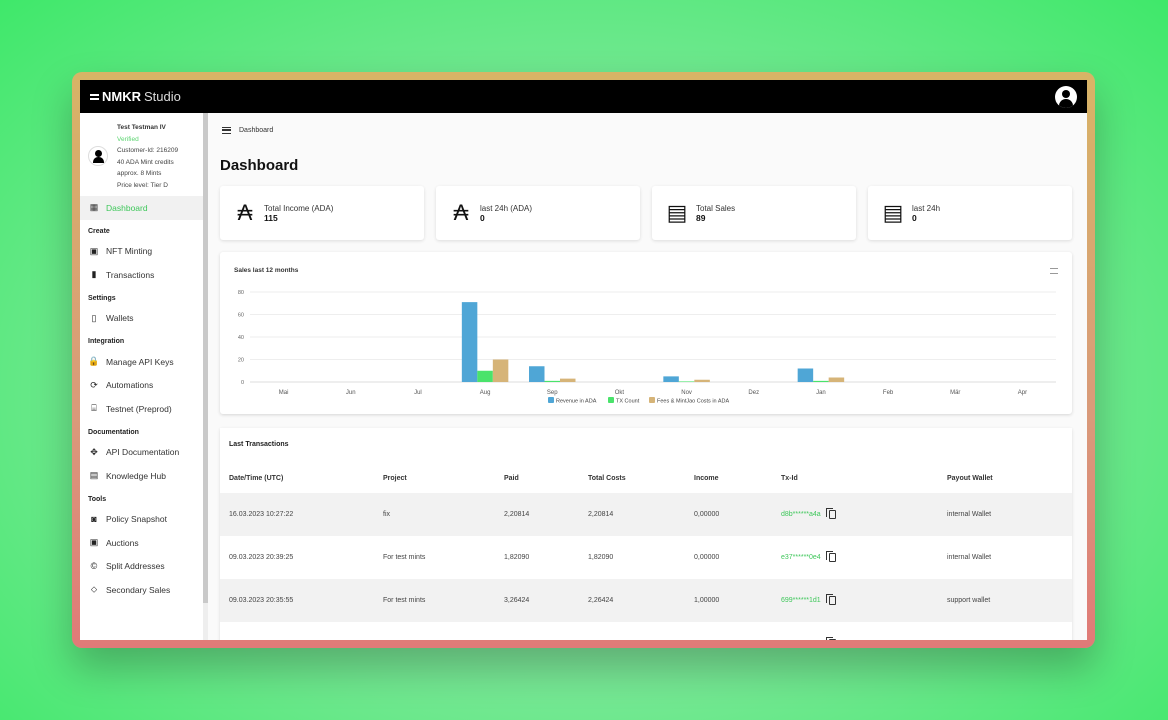  What do you see at coordinates (94, 207) in the screenshot?
I see `dashboard-icon: ▦` at bounding box center [94, 207].